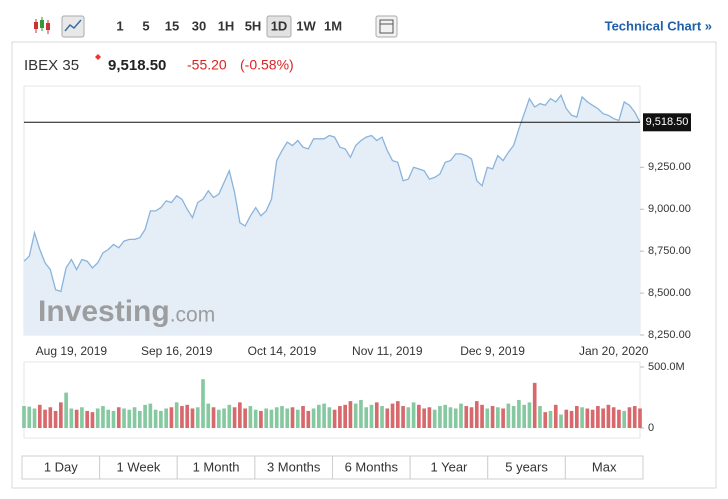 The height and width of the screenshot is (499, 728). What do you see at coordinates (669, 167) in the screenshot?
I see `y-tick-label: 9,250.00` at bounding box center [669, 167].